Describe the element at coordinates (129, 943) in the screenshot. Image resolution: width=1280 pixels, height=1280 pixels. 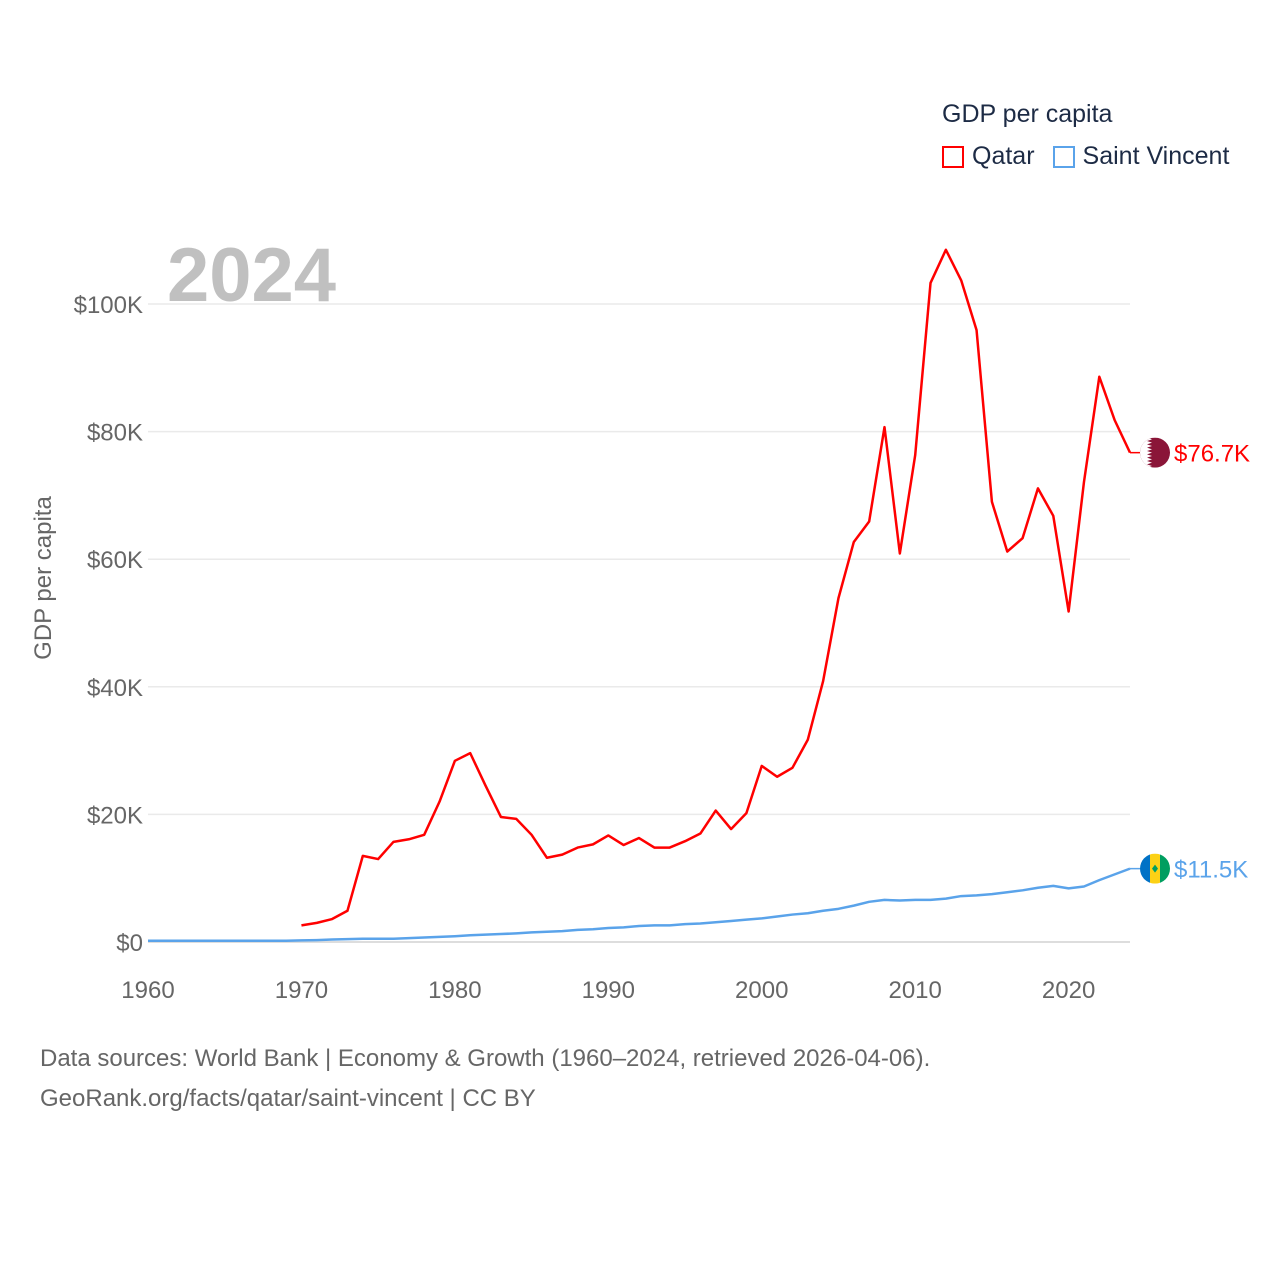
I see `y-tick-label: $0` at that location.